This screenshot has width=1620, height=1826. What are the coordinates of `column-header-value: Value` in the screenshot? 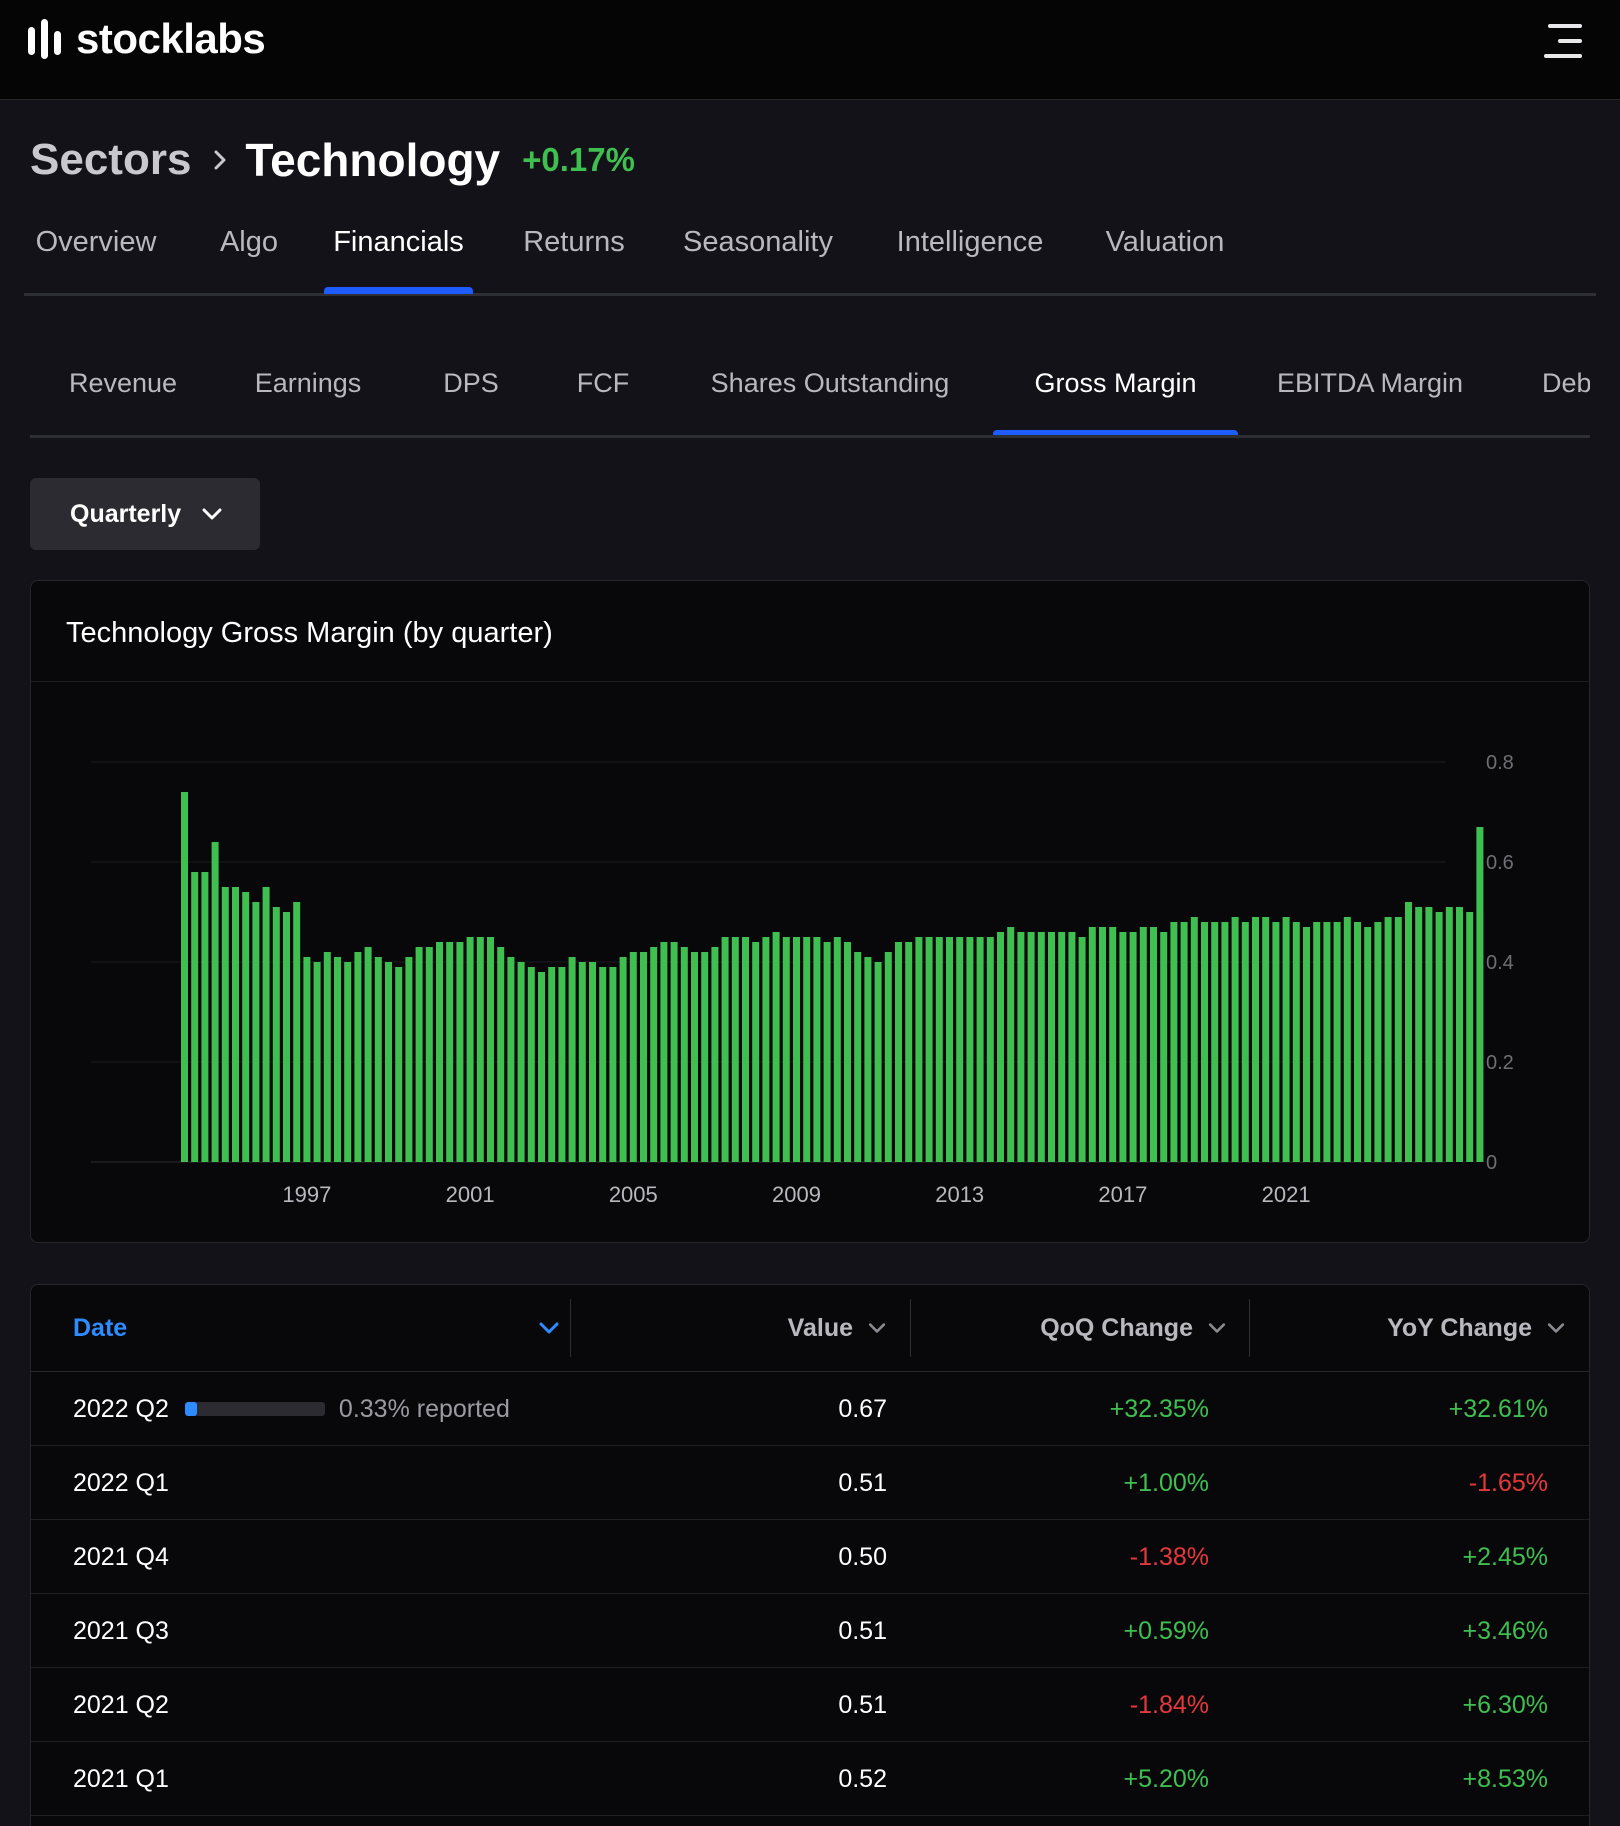 It's located at (741, 1328).